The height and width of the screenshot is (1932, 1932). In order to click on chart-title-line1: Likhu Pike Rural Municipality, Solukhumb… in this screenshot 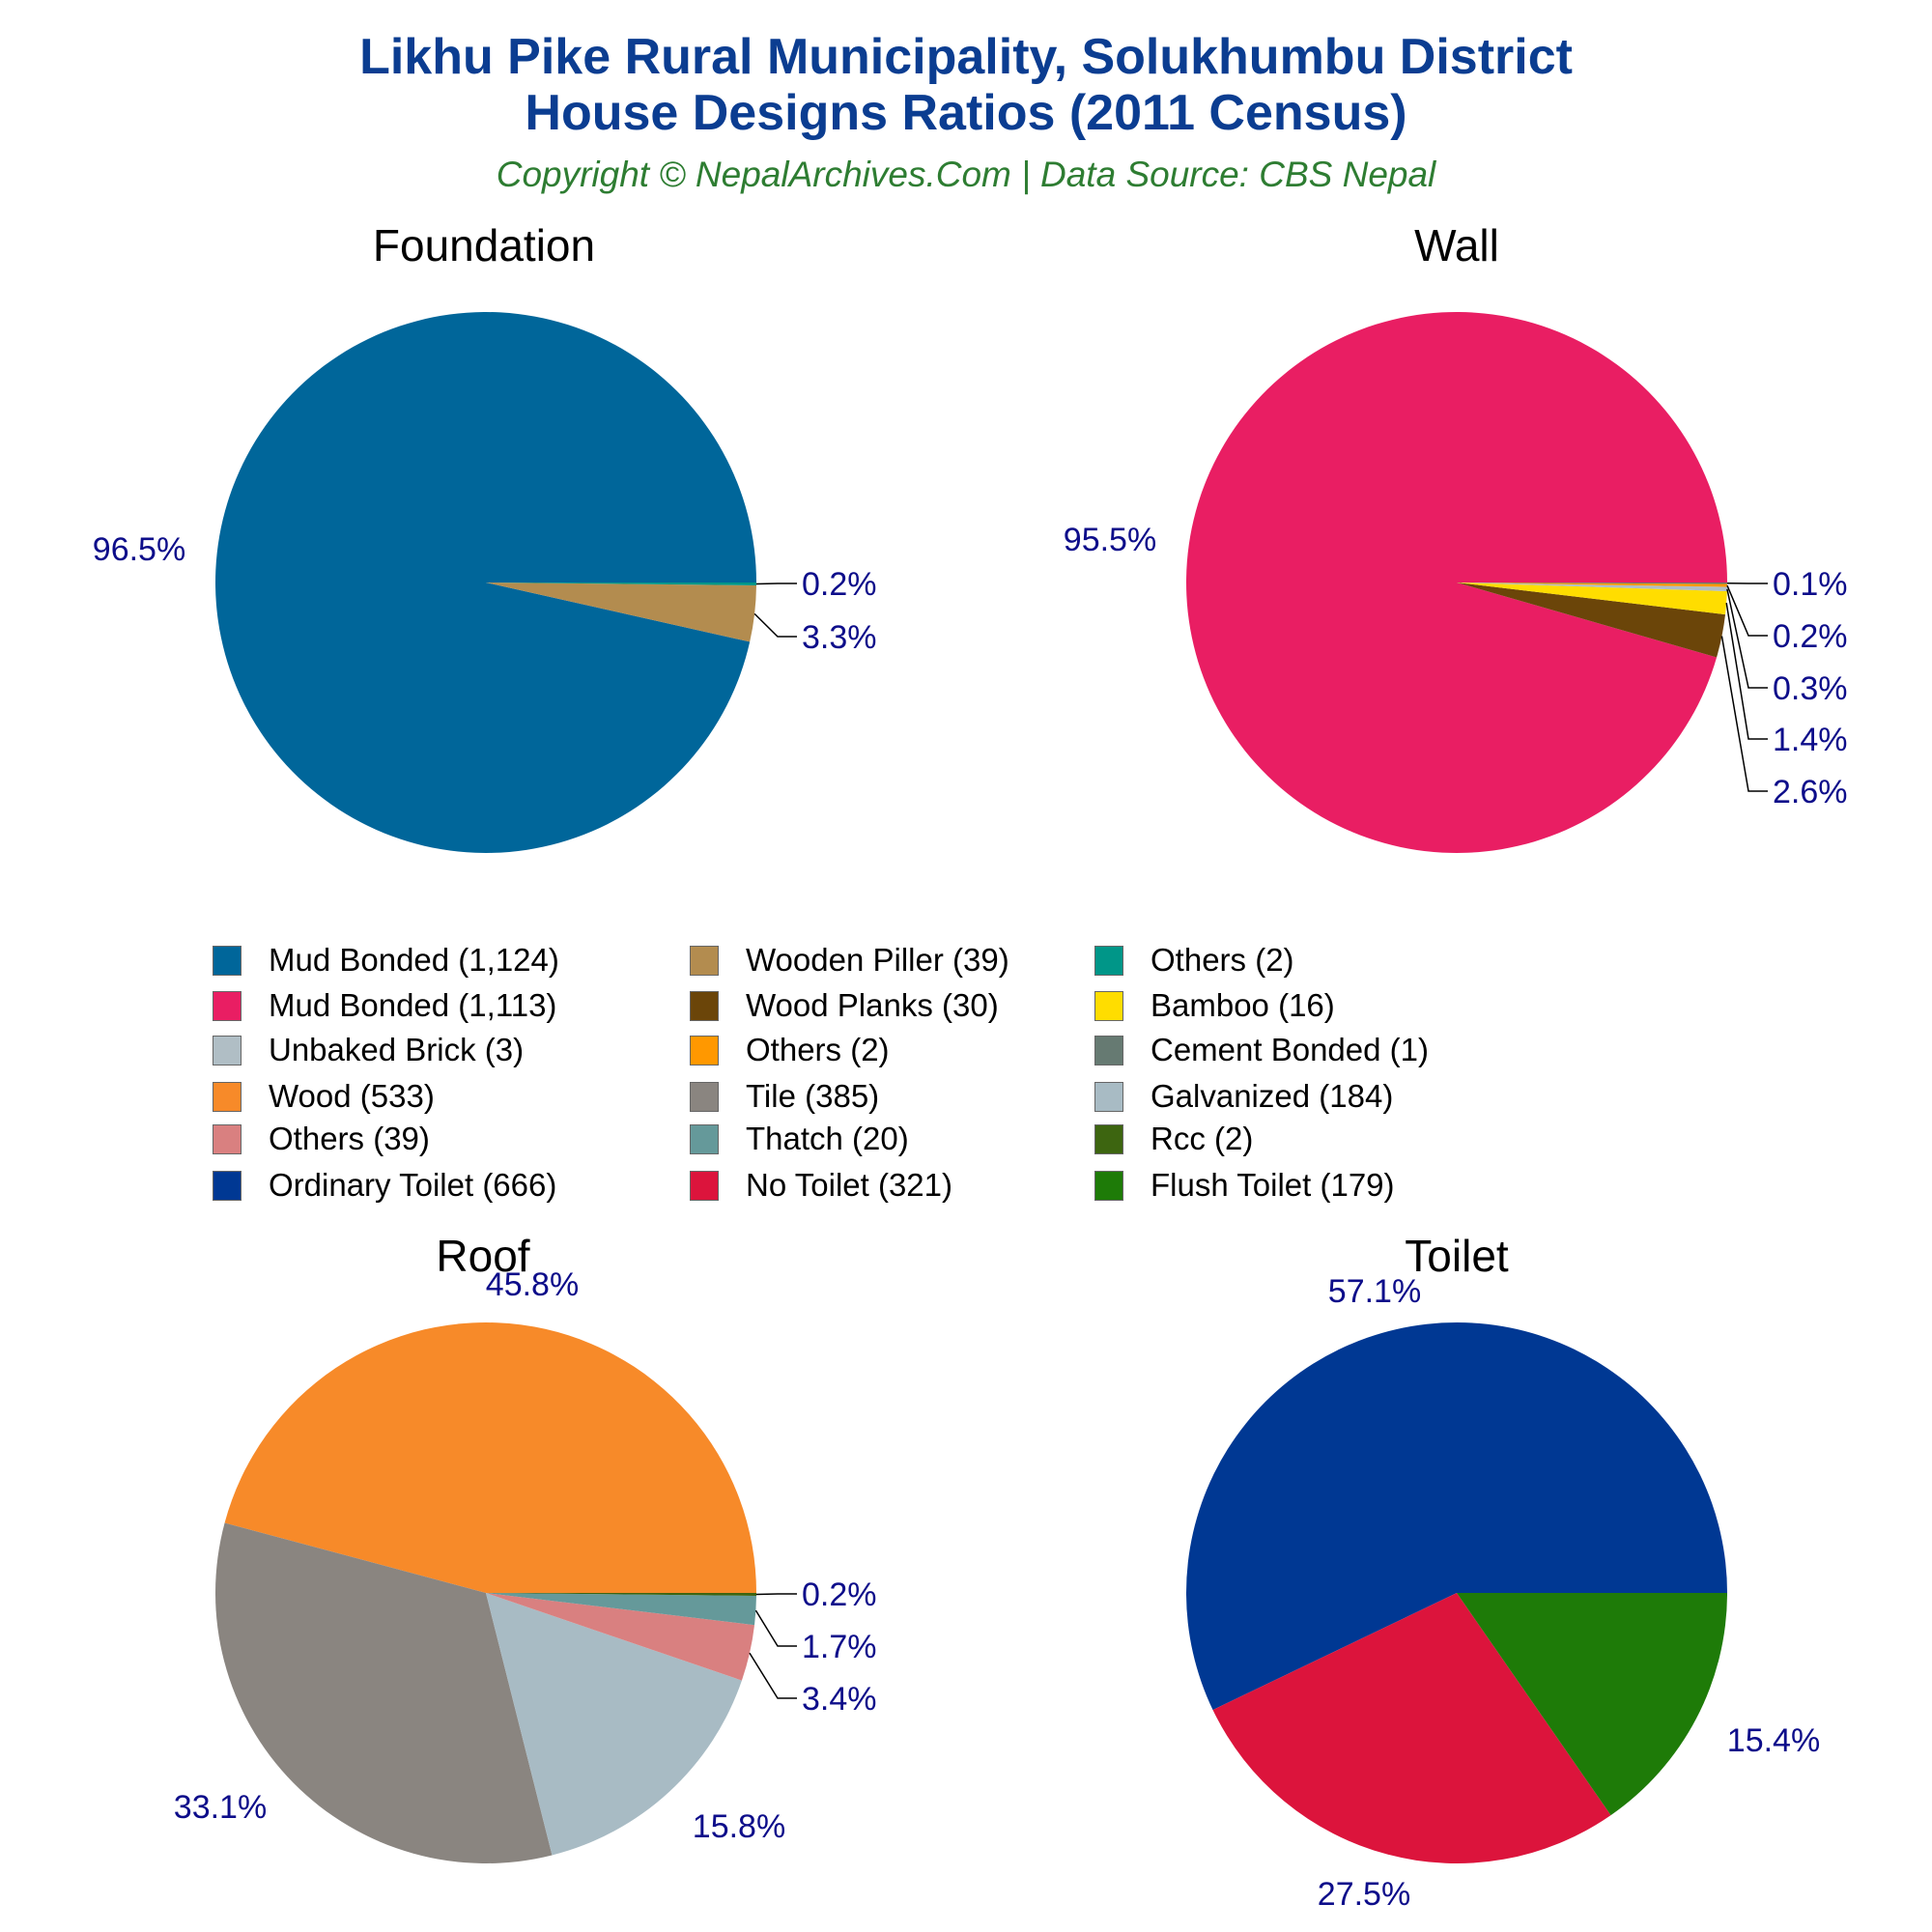, I will do `click(966, 57)`.